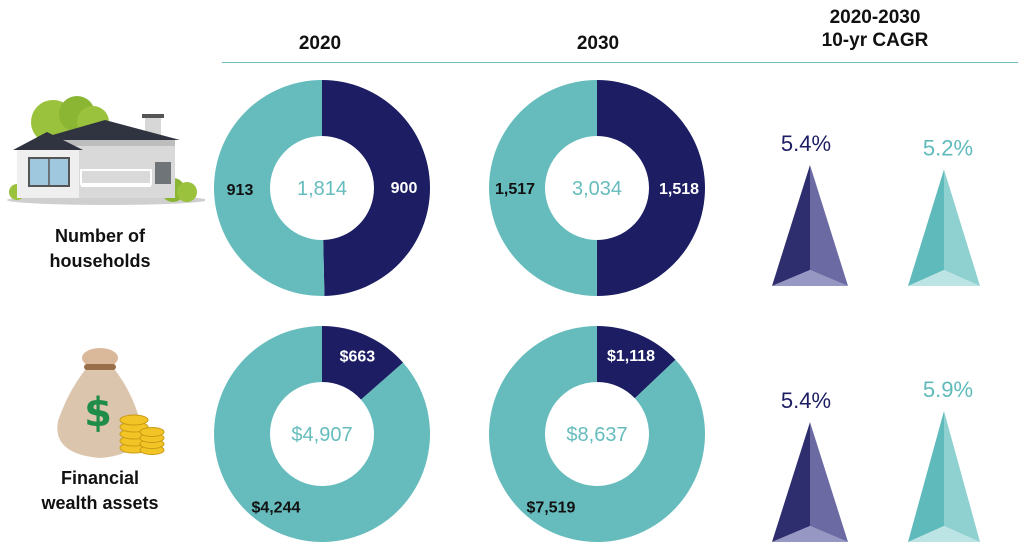  Describe the element at coordinates (806, 143) in the screenshot. I see `pyramid-label-households-0: 5.4%` at that location.